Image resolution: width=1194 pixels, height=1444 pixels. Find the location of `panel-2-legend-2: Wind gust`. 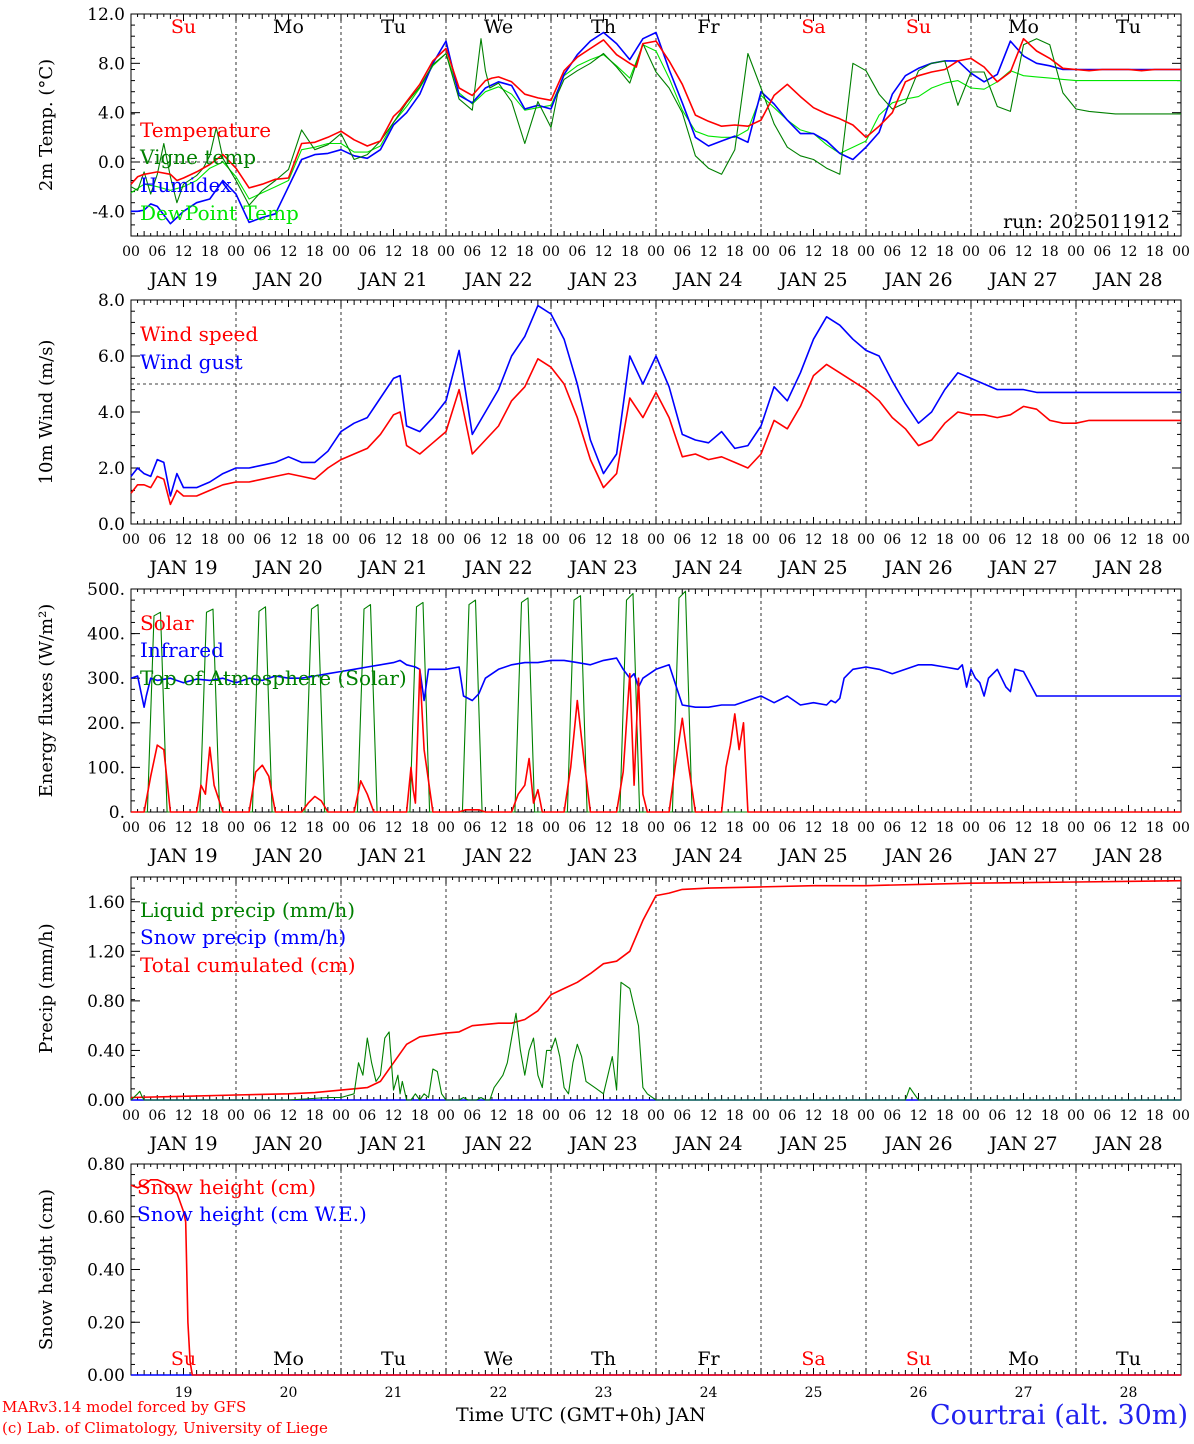

panel-2-legend-2: Wind gust is located at coordinates (191, 362).